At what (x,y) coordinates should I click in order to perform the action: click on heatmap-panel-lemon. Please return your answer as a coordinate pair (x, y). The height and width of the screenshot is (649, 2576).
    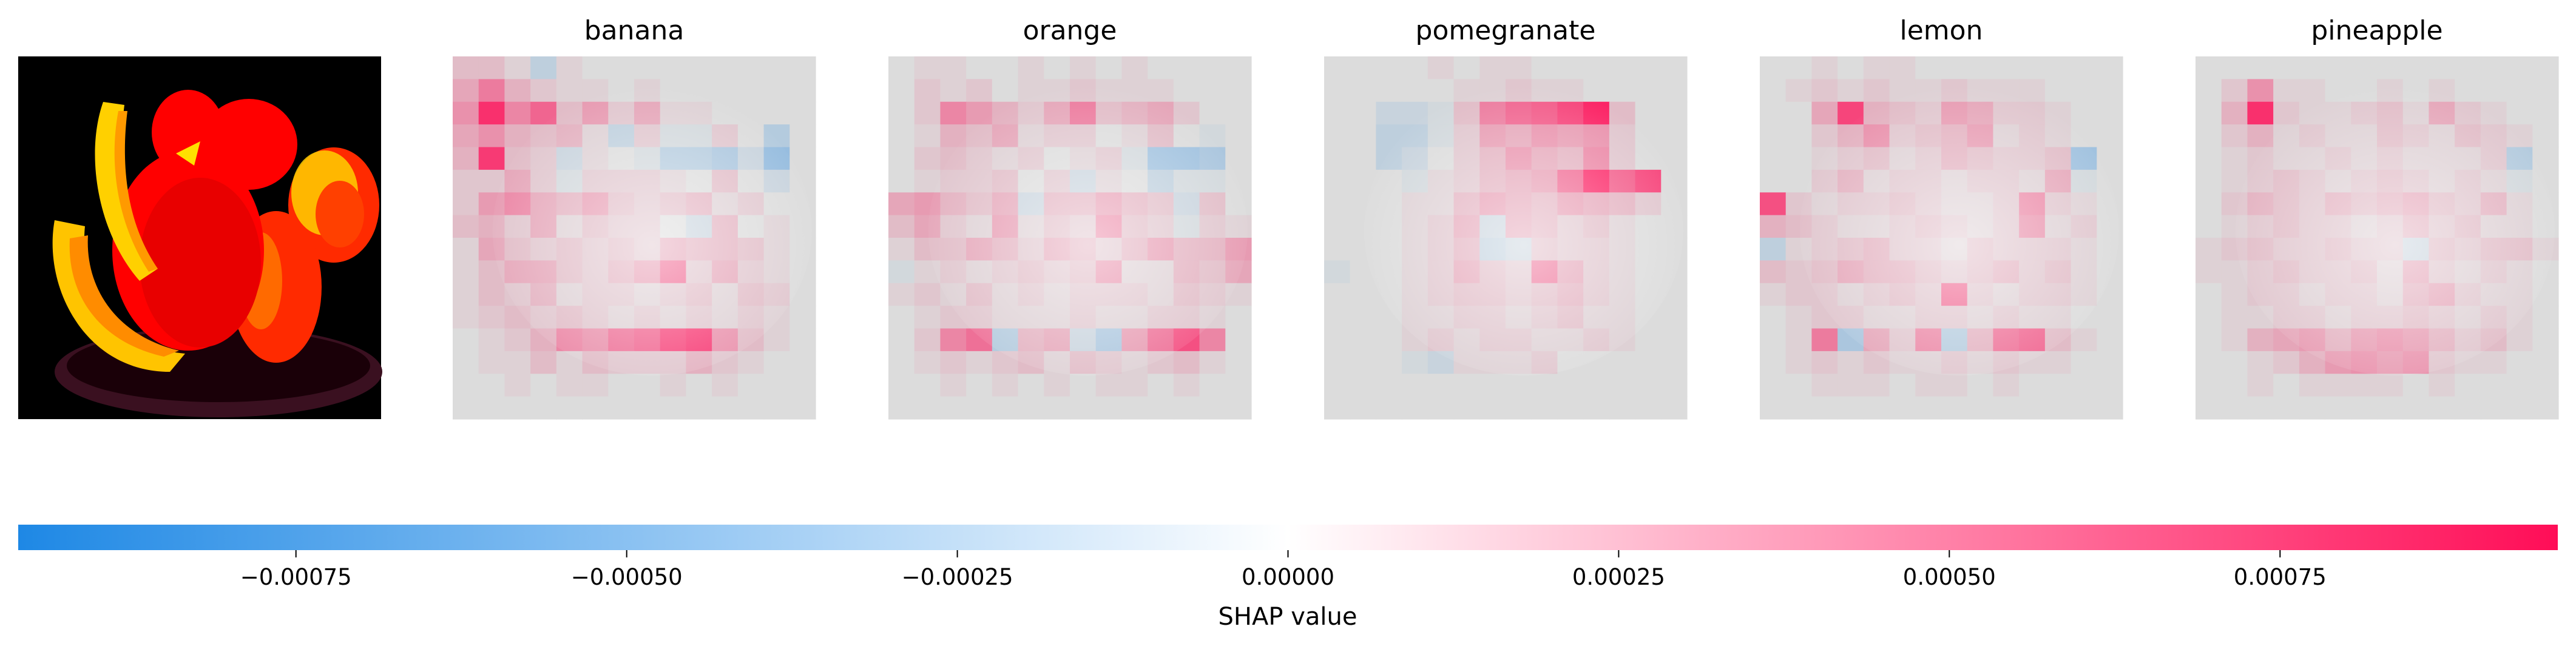
    Looking at the image, I should click on (1941, 238).